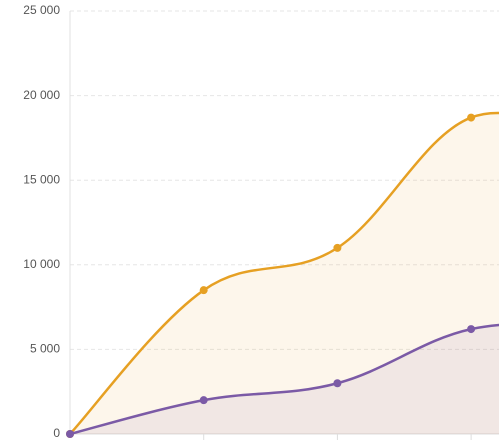  What do you see at coordinates (41, 264) in the screenshot?
I see `y-tick-label: 10 000` at bounding box center [41, 264].